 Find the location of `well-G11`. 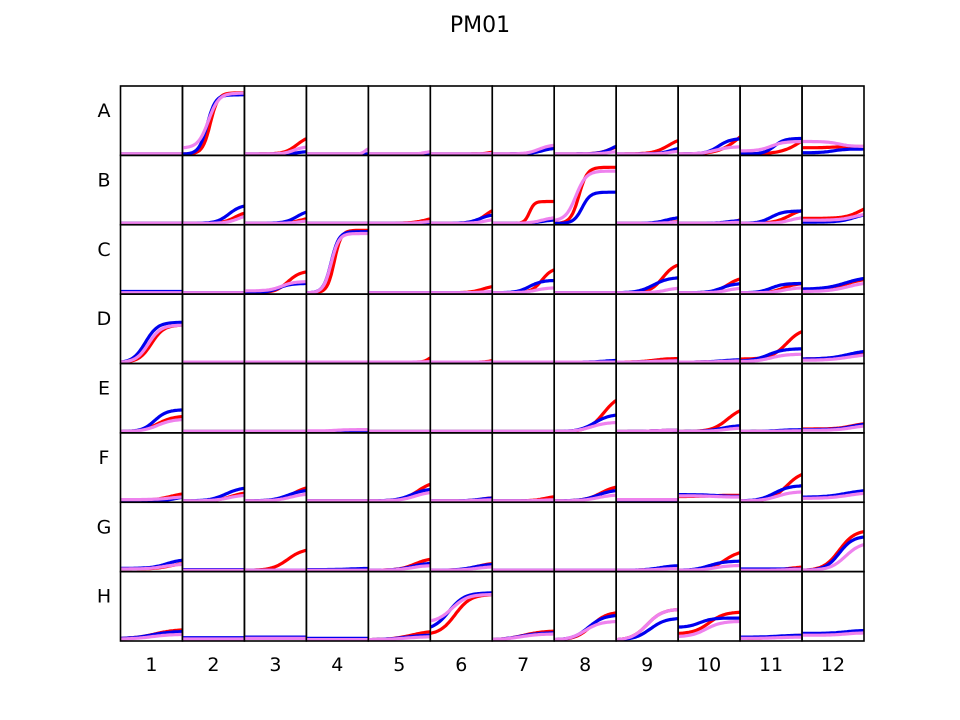

well-G11 is located at coordinates (771, 537).